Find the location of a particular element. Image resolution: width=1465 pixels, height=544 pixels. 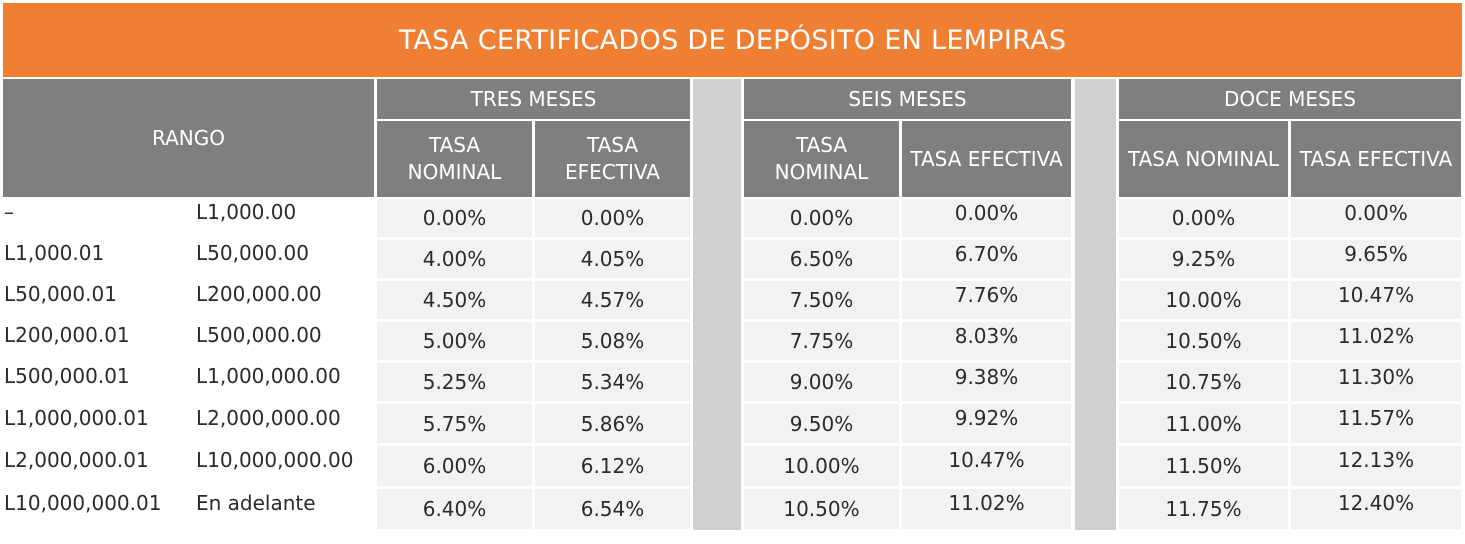

rate-cell: 4.57% is located at coordinates (612, 300).